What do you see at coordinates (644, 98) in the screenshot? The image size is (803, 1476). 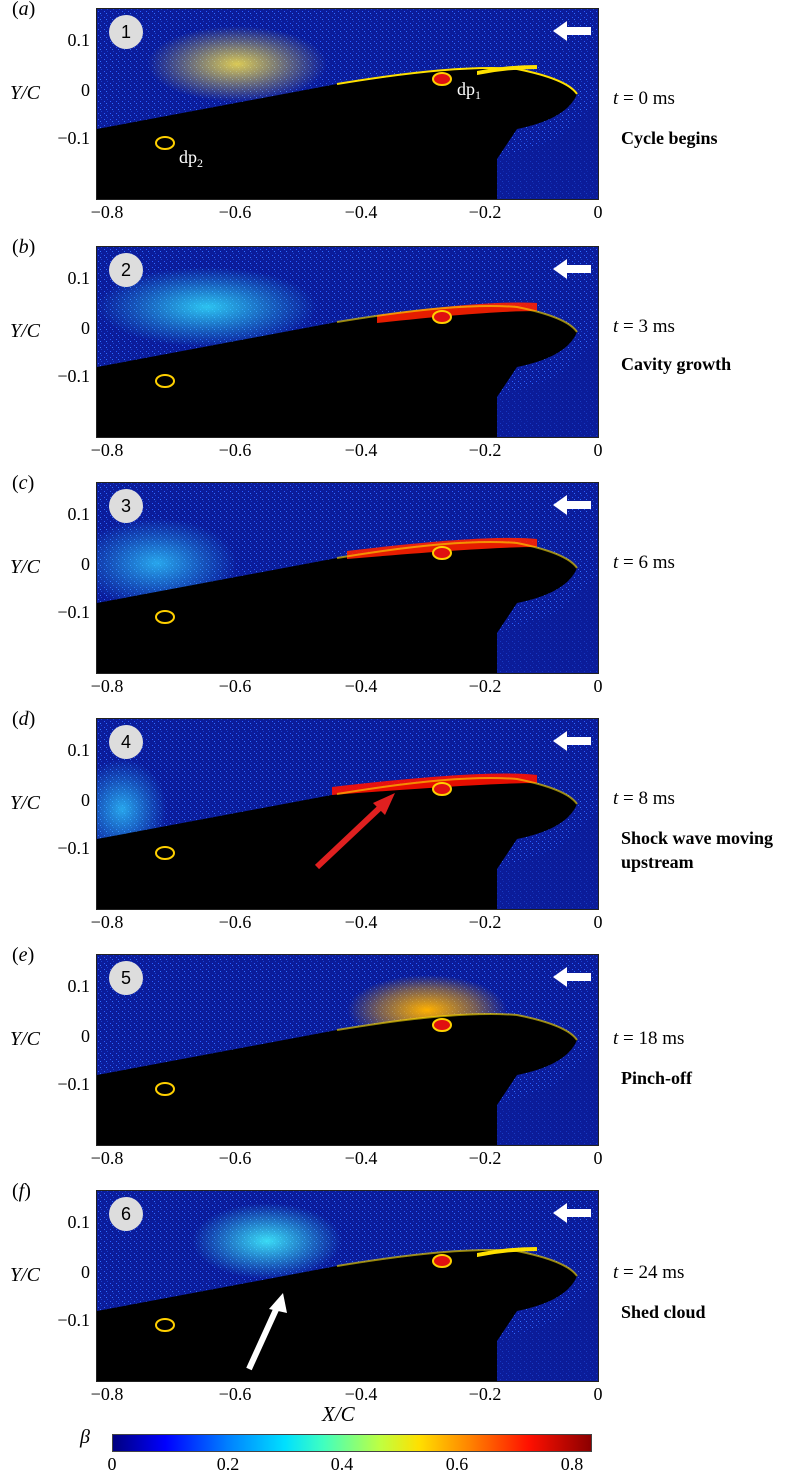 I see `time-label: t = 0 ms` at bounding box center [644, 98].